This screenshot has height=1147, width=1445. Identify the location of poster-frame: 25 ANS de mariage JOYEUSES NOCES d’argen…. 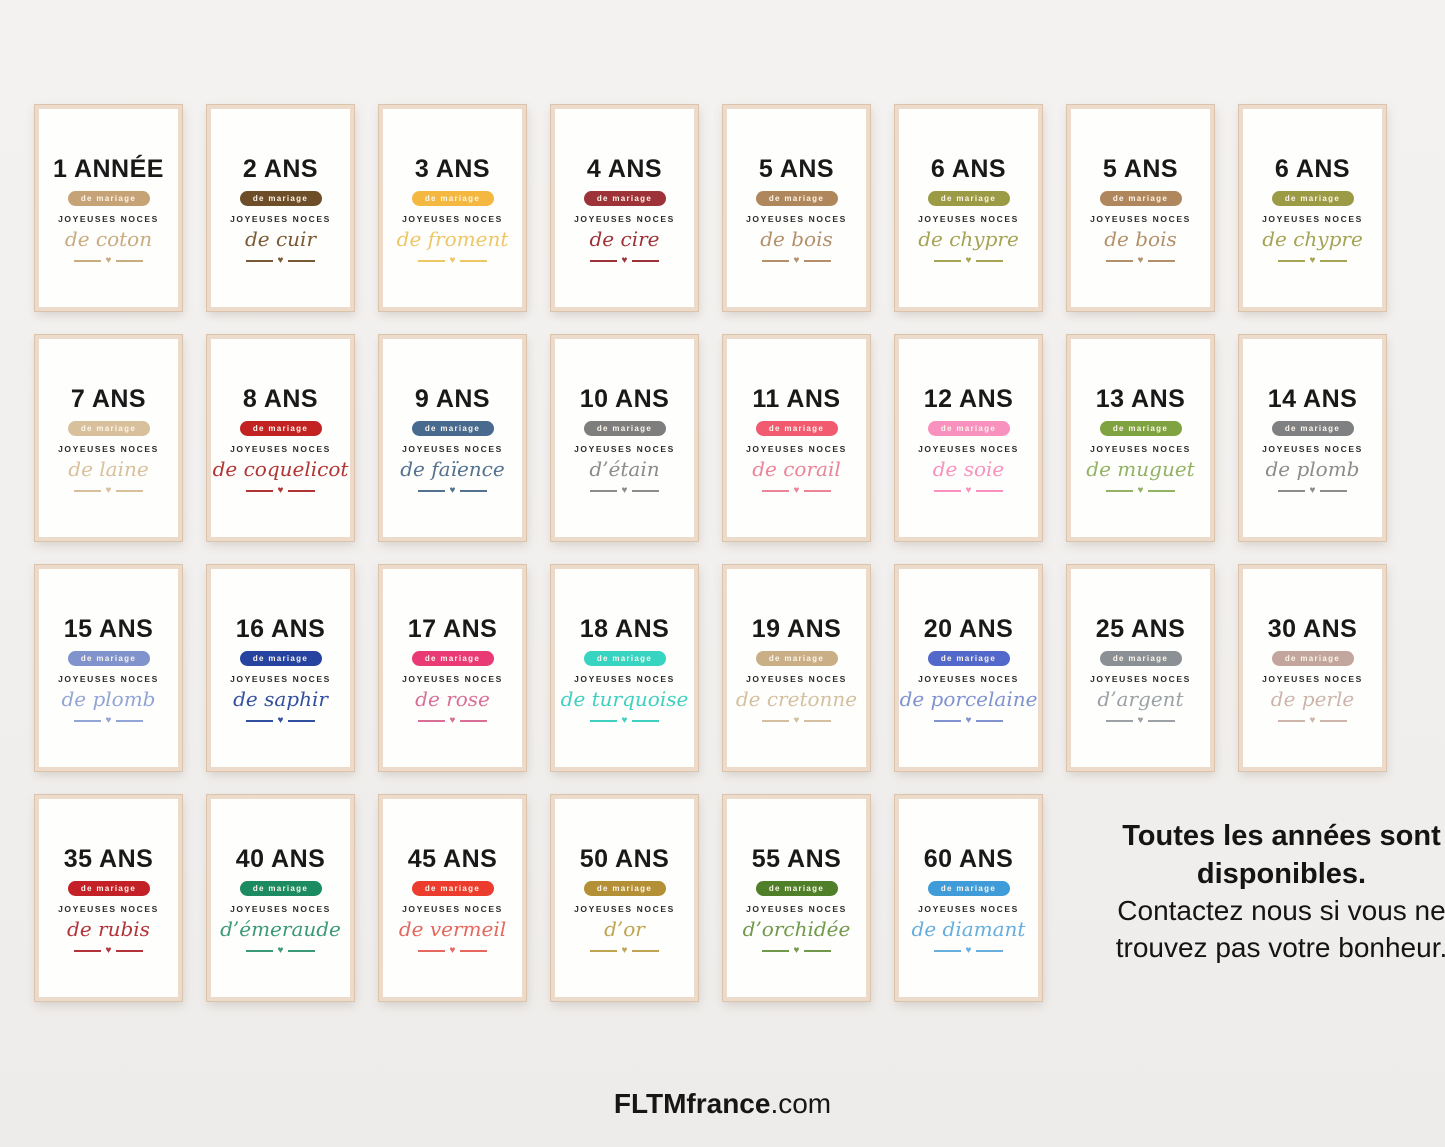
(1140, 668).